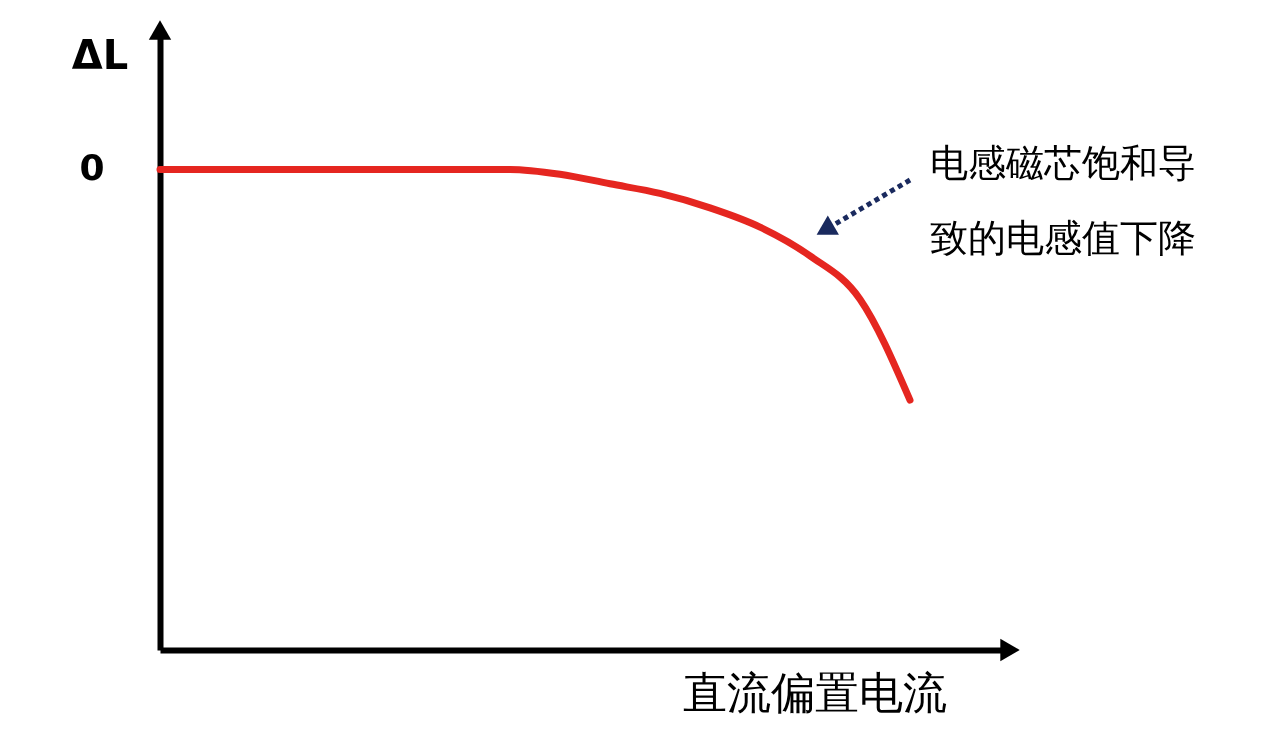 Image resolution: width=1280 pixels, height=737 pixels. I want to click on annotation: 电感磁芯饱和导致的电感值下降, so click(1063, 200).